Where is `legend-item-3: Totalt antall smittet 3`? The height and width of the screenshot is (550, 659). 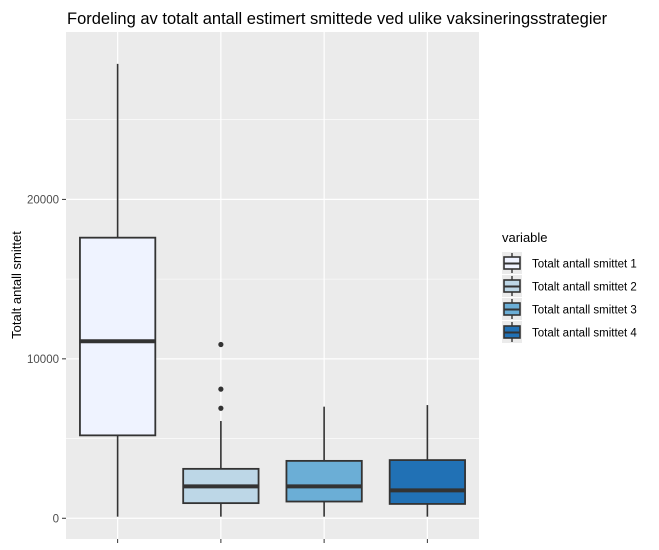
legend-item-3: Totalt antall smittet 3 is located at coordinates (569, 309).